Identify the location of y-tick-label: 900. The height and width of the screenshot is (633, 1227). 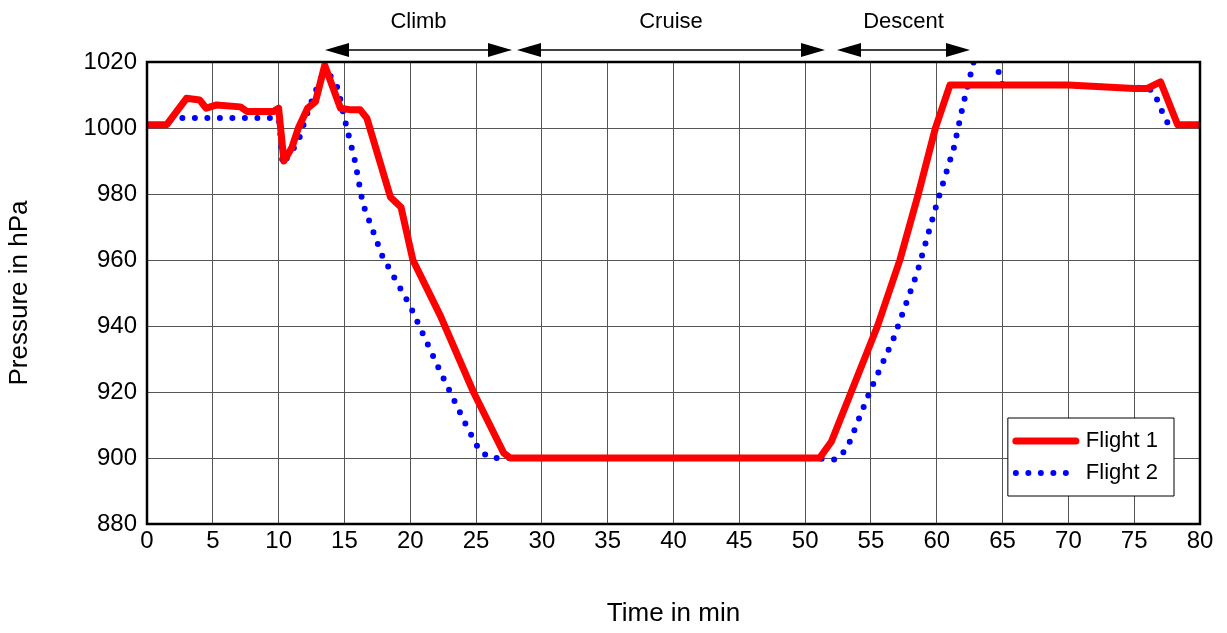
(116, 456).